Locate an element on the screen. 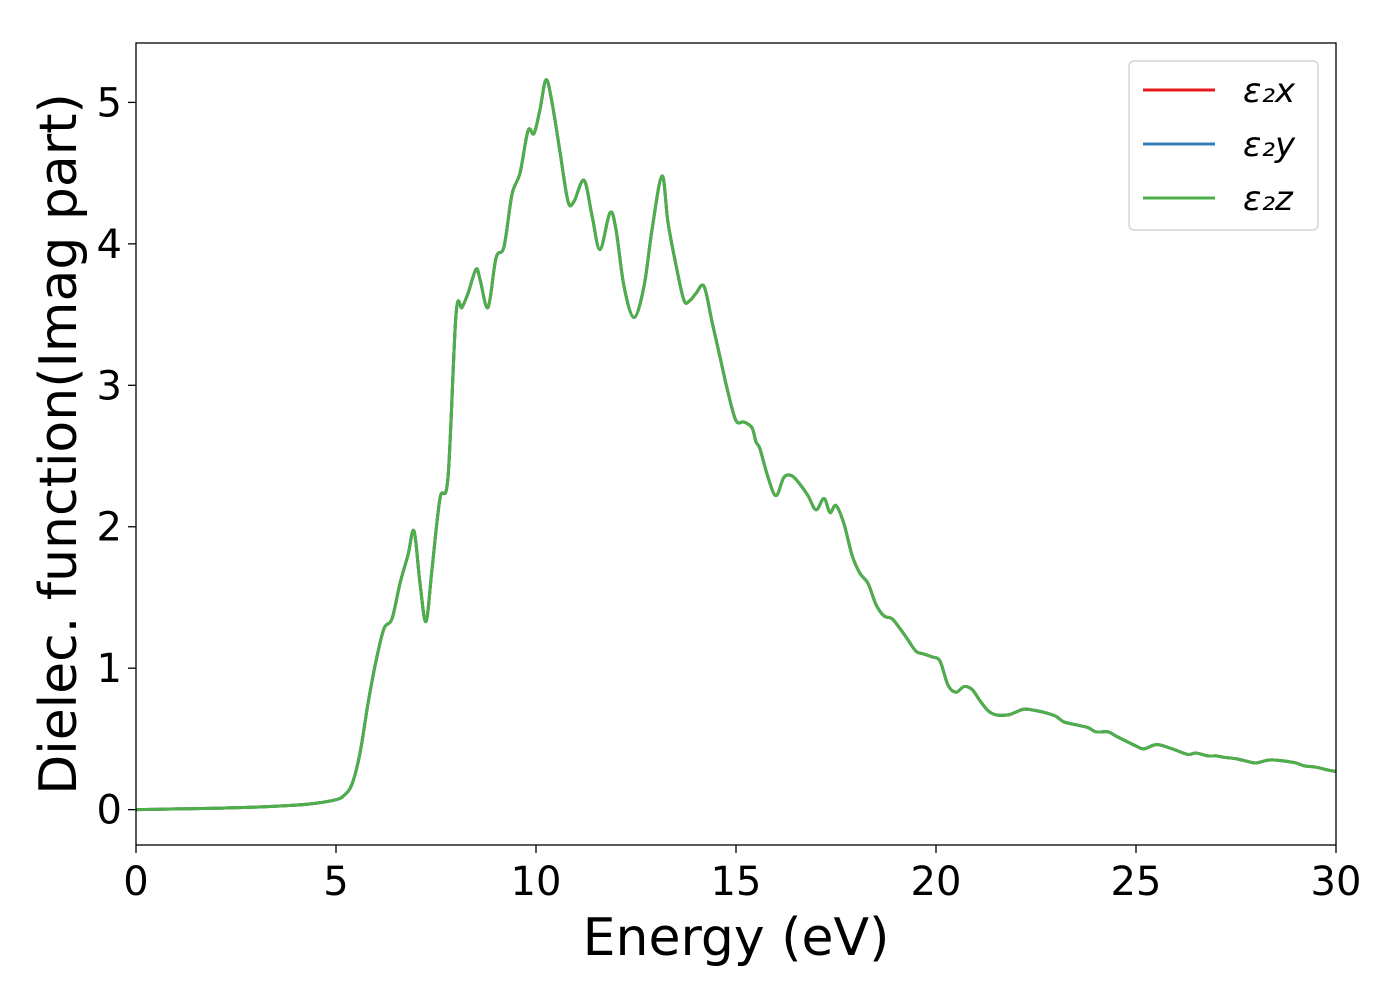  x-tick-label: 20 is located at coordinates (936, 882).